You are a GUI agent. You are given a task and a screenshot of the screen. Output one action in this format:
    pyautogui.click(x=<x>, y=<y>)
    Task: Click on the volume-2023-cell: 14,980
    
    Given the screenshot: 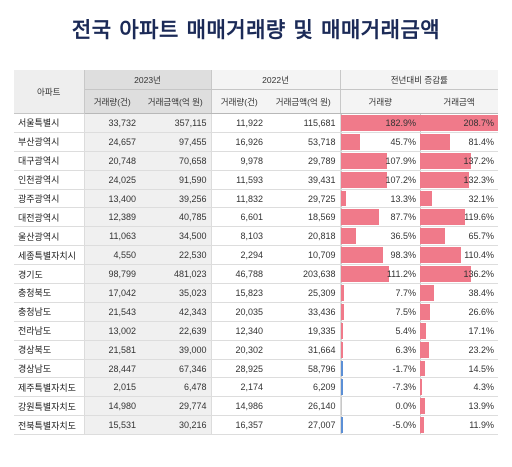 What is the action you would take?
    pyautogui.click(x=112, y=406)
    